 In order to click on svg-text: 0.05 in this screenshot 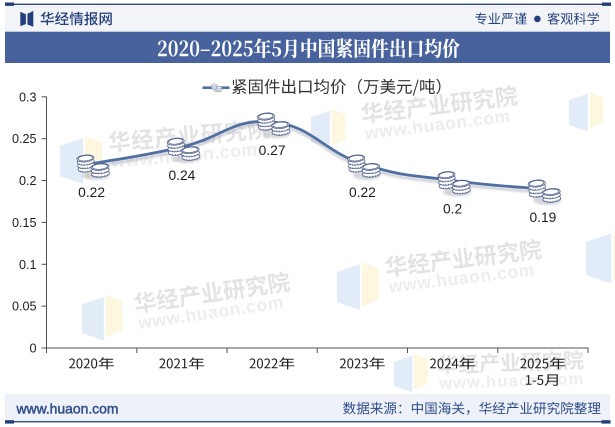, I will do `click(24, 307)`.